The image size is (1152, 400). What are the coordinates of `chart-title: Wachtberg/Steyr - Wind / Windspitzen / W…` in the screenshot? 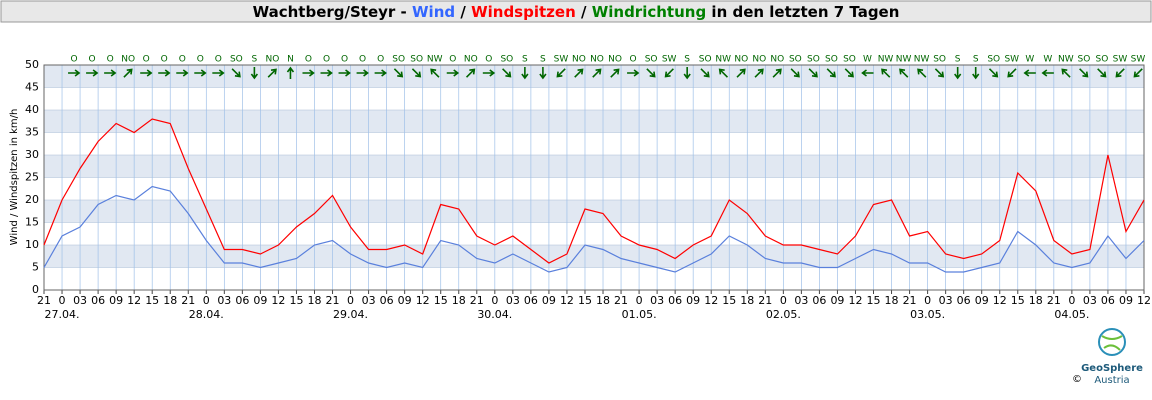 It's located at (576, 12).